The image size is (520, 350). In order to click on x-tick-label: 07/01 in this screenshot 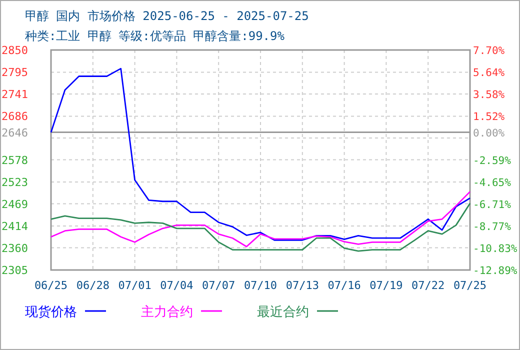, I will do `click(135, 285)`.